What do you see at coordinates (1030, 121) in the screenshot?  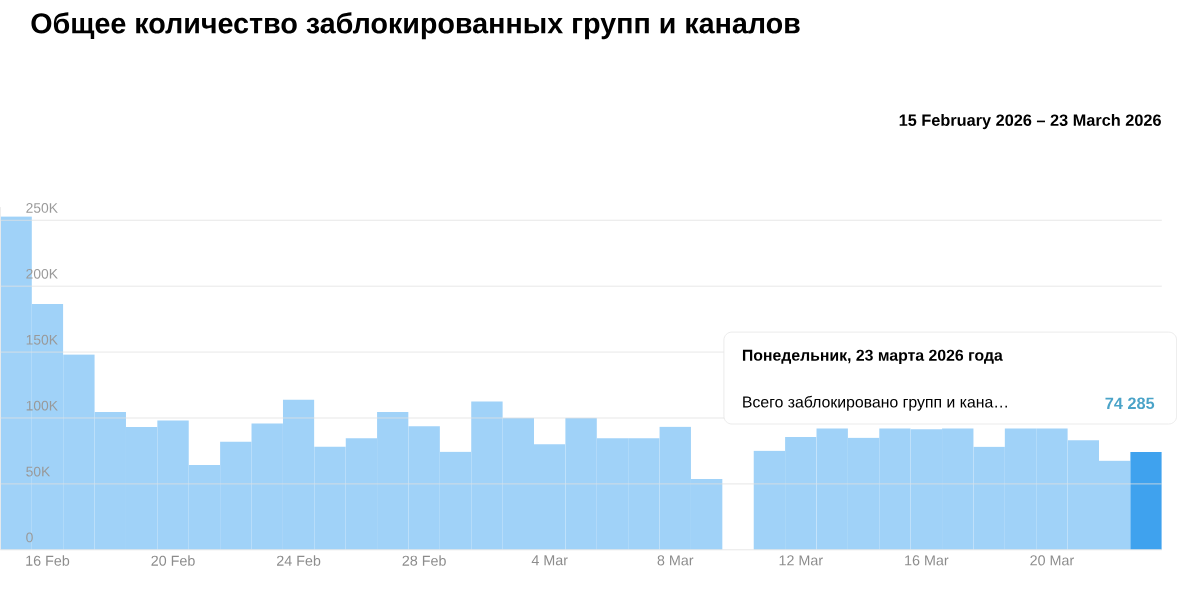 I see `chart-subtitle: 15 February 2026 – 23 March 2026` at bounding box center [1030, 121].